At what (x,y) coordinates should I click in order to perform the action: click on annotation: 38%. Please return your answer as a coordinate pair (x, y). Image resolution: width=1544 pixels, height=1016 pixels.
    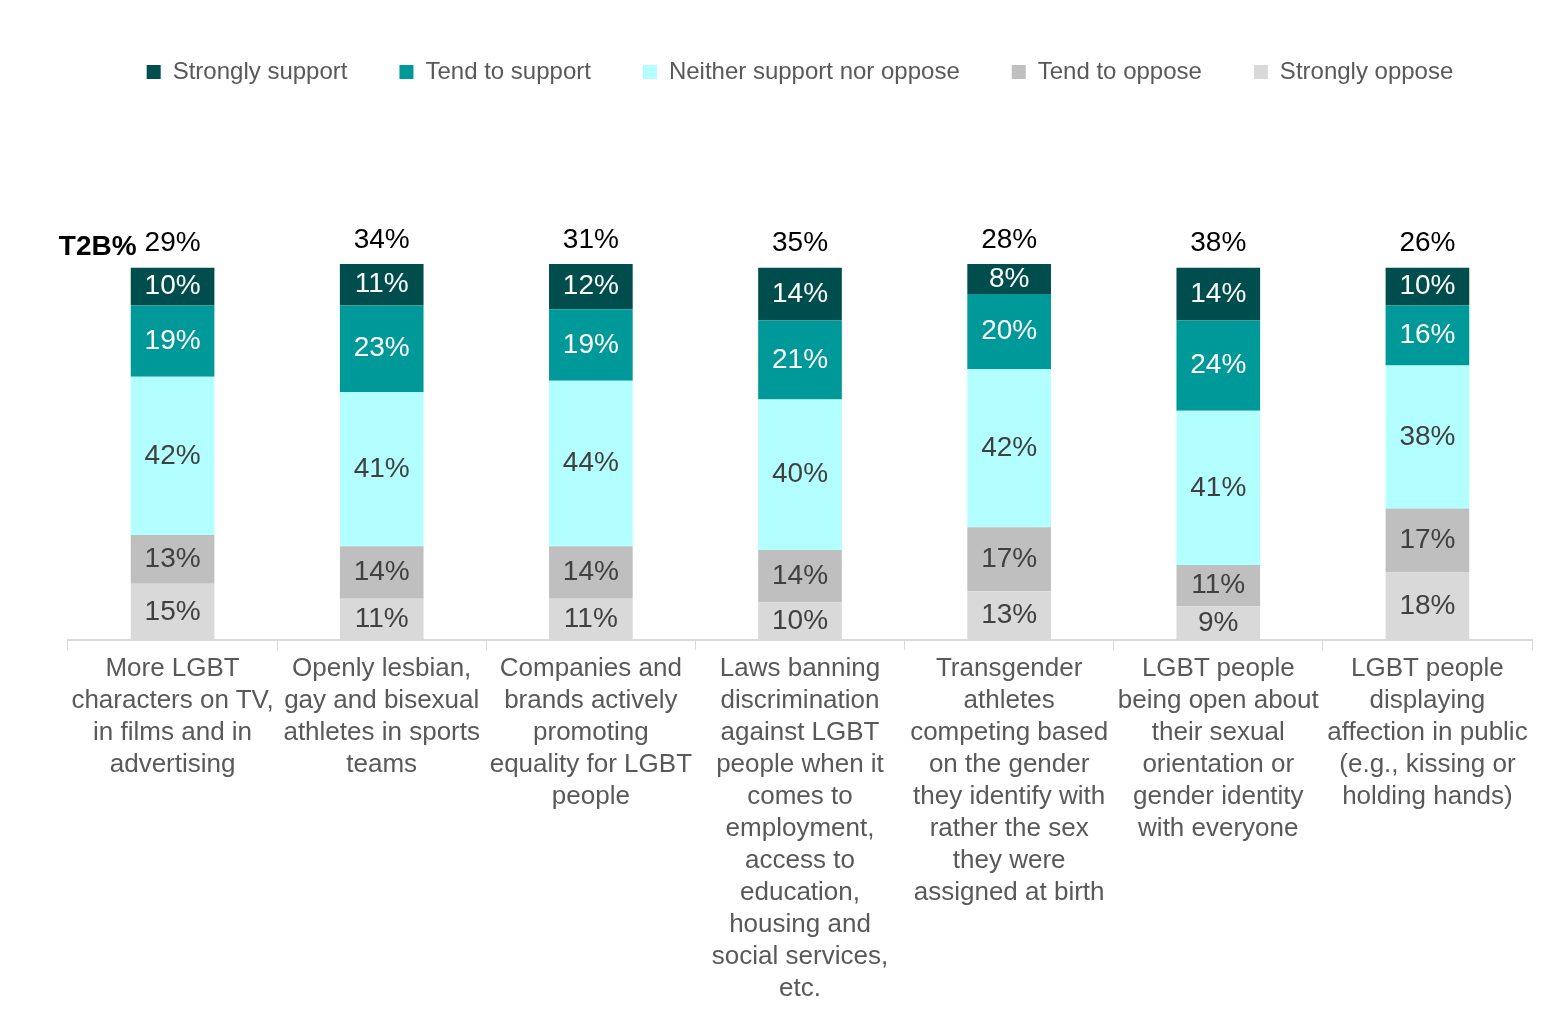
    Looking at the image, I should click on (1218, 242).